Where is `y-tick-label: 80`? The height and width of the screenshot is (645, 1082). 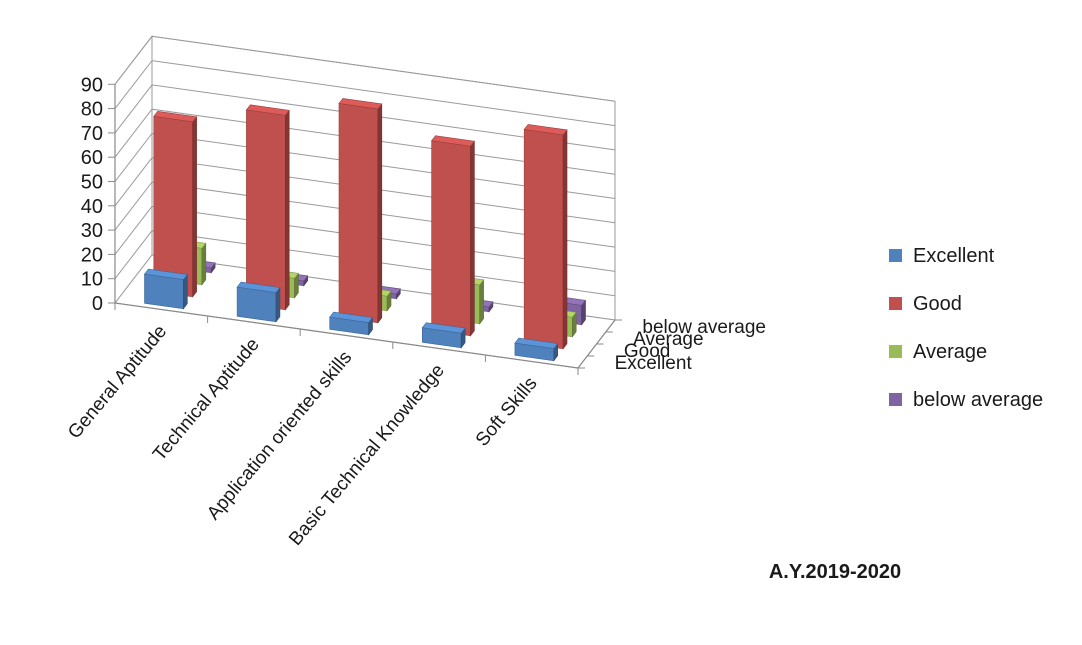
y-tick-label: 80 is located at coordinates (92, 110).